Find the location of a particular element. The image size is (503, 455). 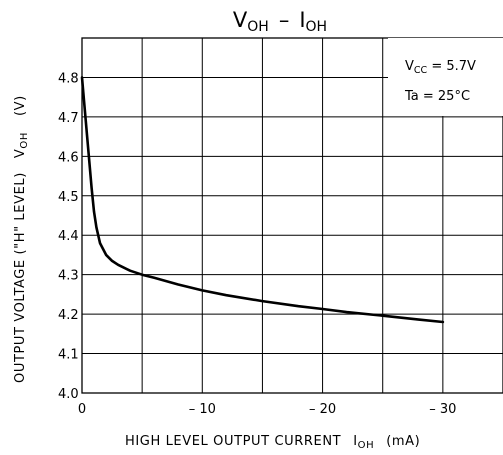

x-tick-label: – 30 is located at coordinates (442, 409).